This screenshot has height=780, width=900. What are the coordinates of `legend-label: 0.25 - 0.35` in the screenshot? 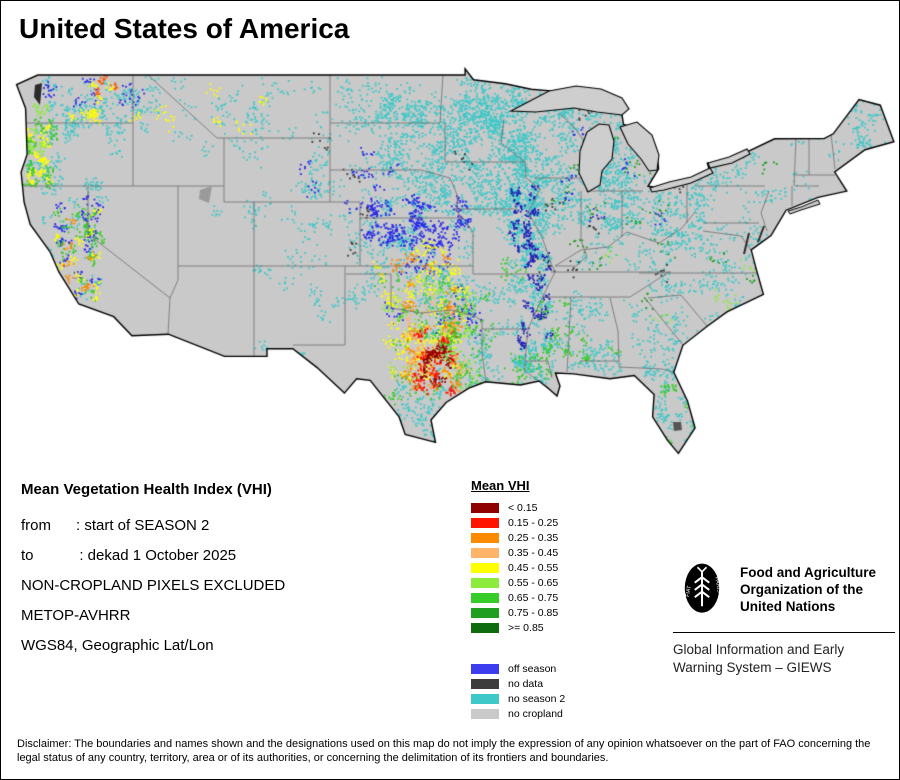 It's located at (533, 537).